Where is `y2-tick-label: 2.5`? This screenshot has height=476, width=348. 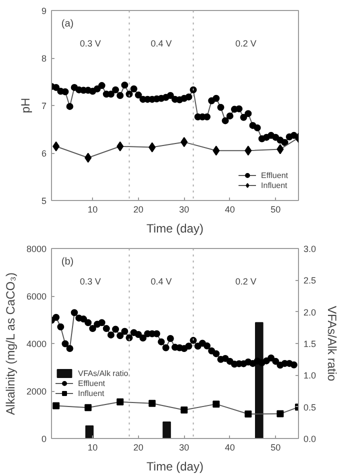
y2-tick-label: 2.5 is located at coordinates (310, 281).